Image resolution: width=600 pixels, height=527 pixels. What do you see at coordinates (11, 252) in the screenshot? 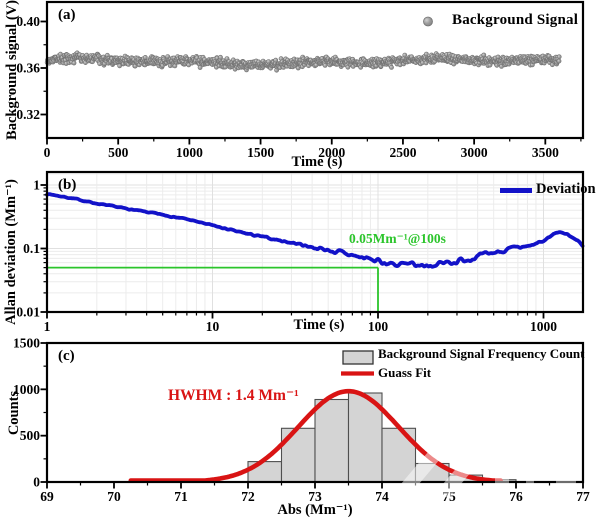
I see `panel-b-y-axis-label: Allan deviation (Mm⁻¹)` at bounding box center [11, 252].